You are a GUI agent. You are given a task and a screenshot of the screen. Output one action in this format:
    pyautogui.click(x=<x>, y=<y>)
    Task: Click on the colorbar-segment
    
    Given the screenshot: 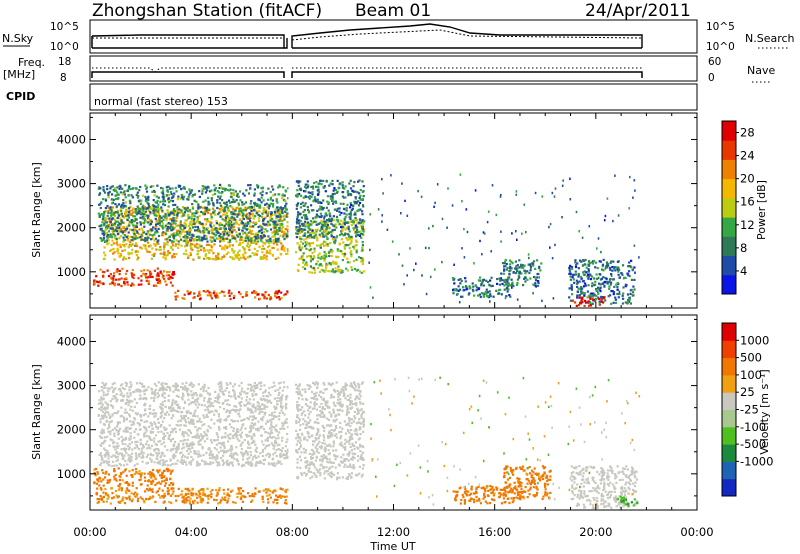 What is the action you would take?
    pyautogui.click(x=729, y=207)
    